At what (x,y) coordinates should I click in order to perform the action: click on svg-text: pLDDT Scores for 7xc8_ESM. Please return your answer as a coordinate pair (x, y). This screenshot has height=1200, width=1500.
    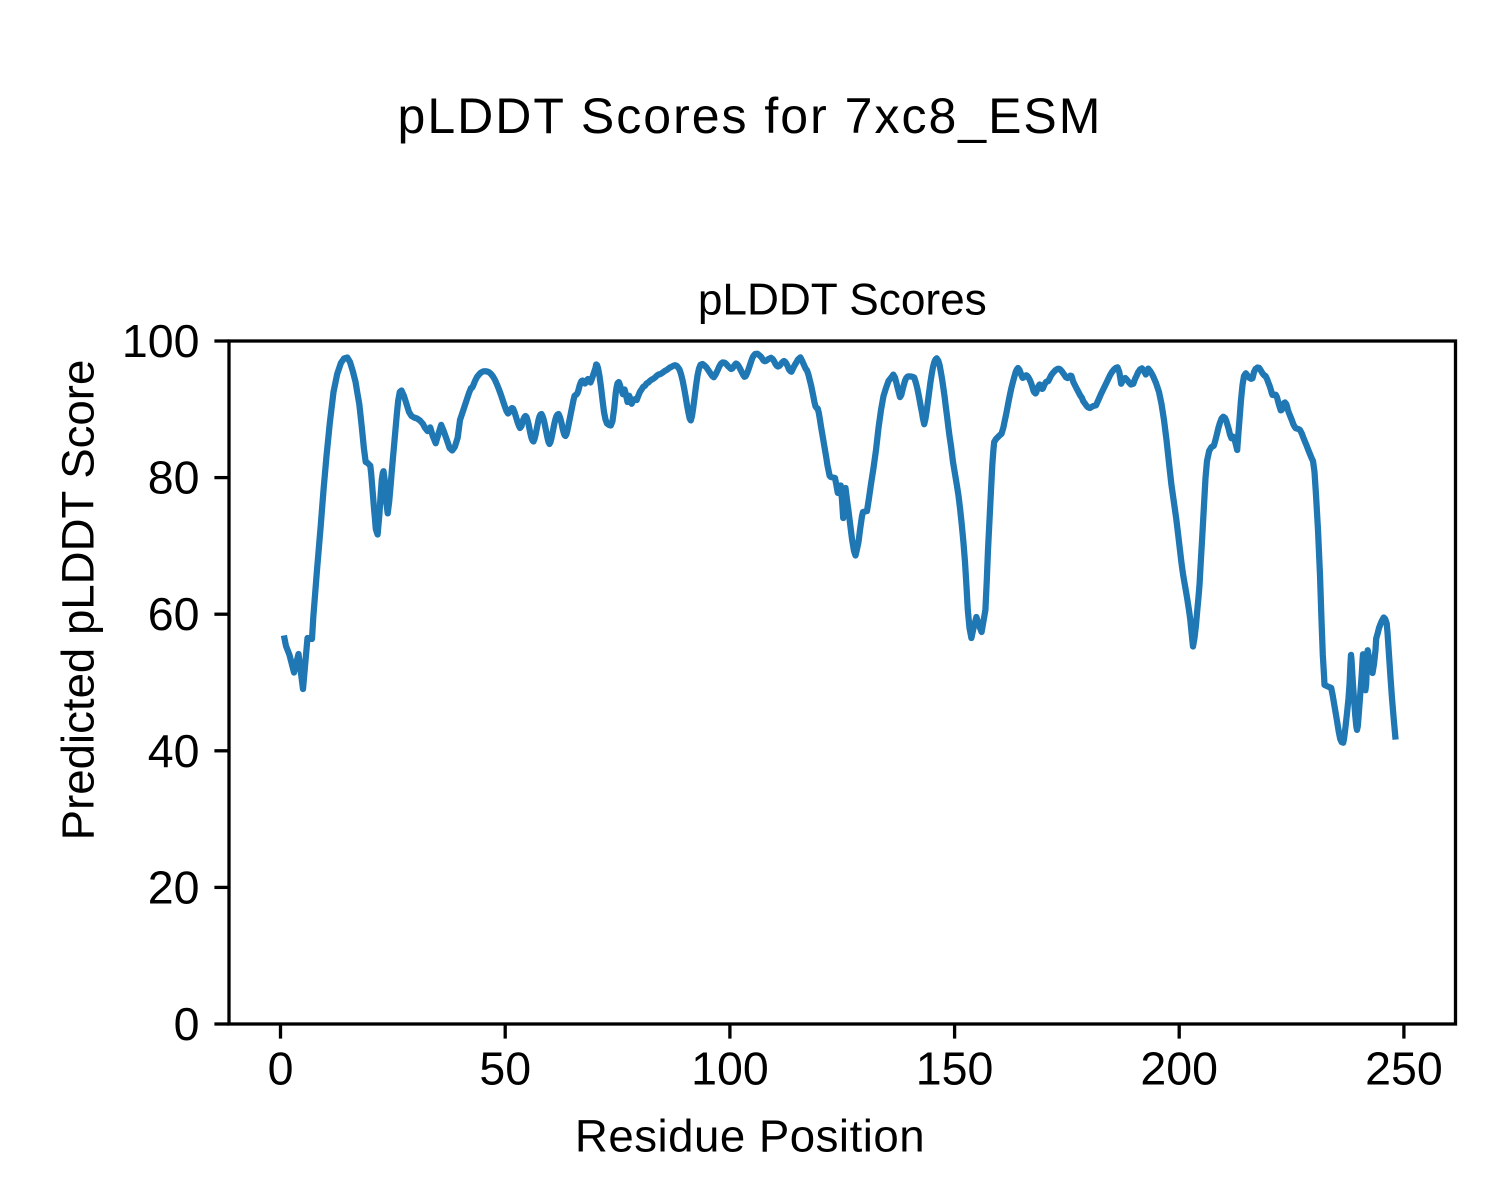
    Looking at the image, I should click on (750, 116).